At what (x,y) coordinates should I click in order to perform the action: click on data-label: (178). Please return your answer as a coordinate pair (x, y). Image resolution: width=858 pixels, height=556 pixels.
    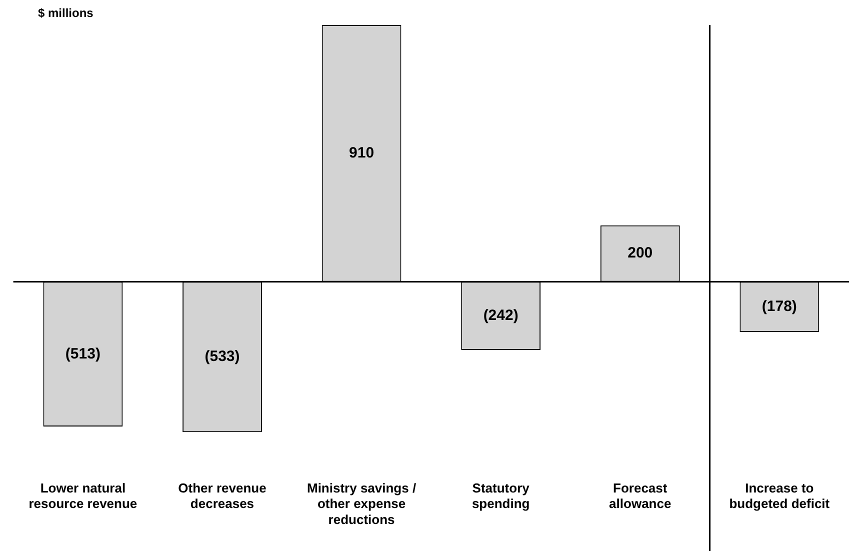
    Looking at the image, I should click on (779, 307).